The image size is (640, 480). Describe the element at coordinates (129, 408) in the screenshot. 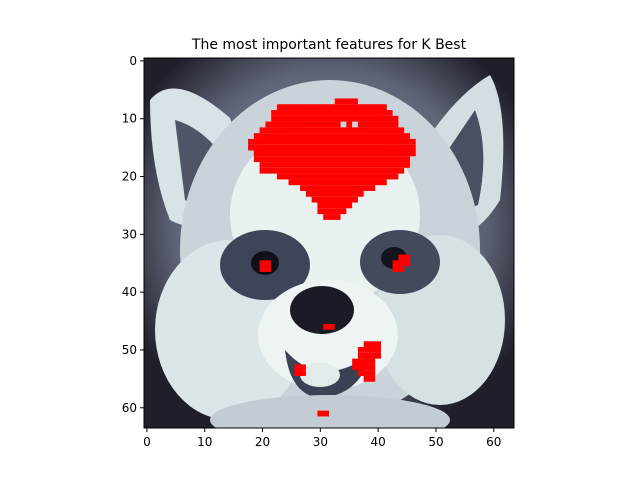

I see `y-tick-label: 60` at that location.